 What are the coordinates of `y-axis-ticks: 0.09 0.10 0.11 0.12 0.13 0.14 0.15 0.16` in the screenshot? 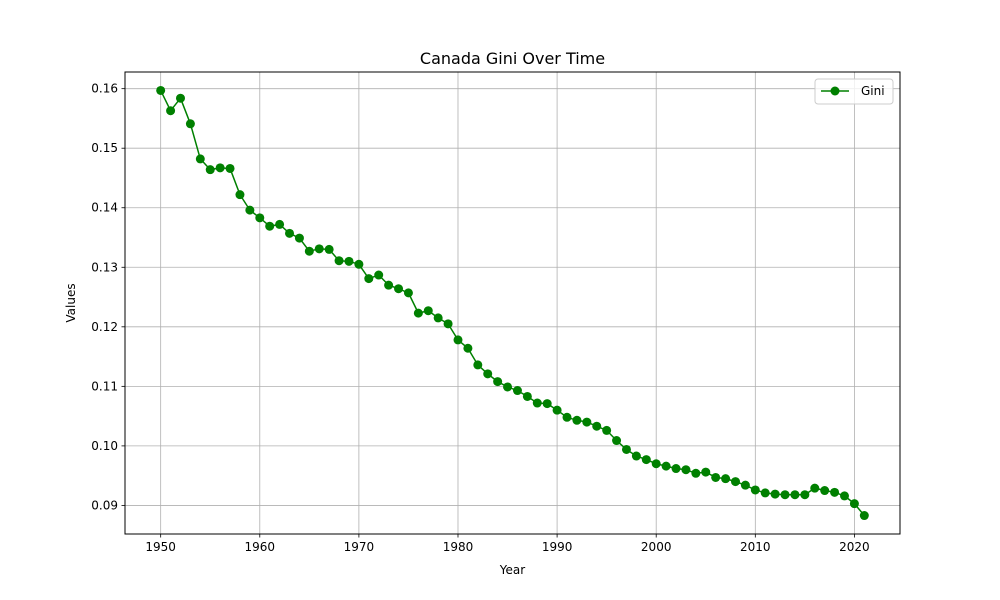 It's located at (108, 297).